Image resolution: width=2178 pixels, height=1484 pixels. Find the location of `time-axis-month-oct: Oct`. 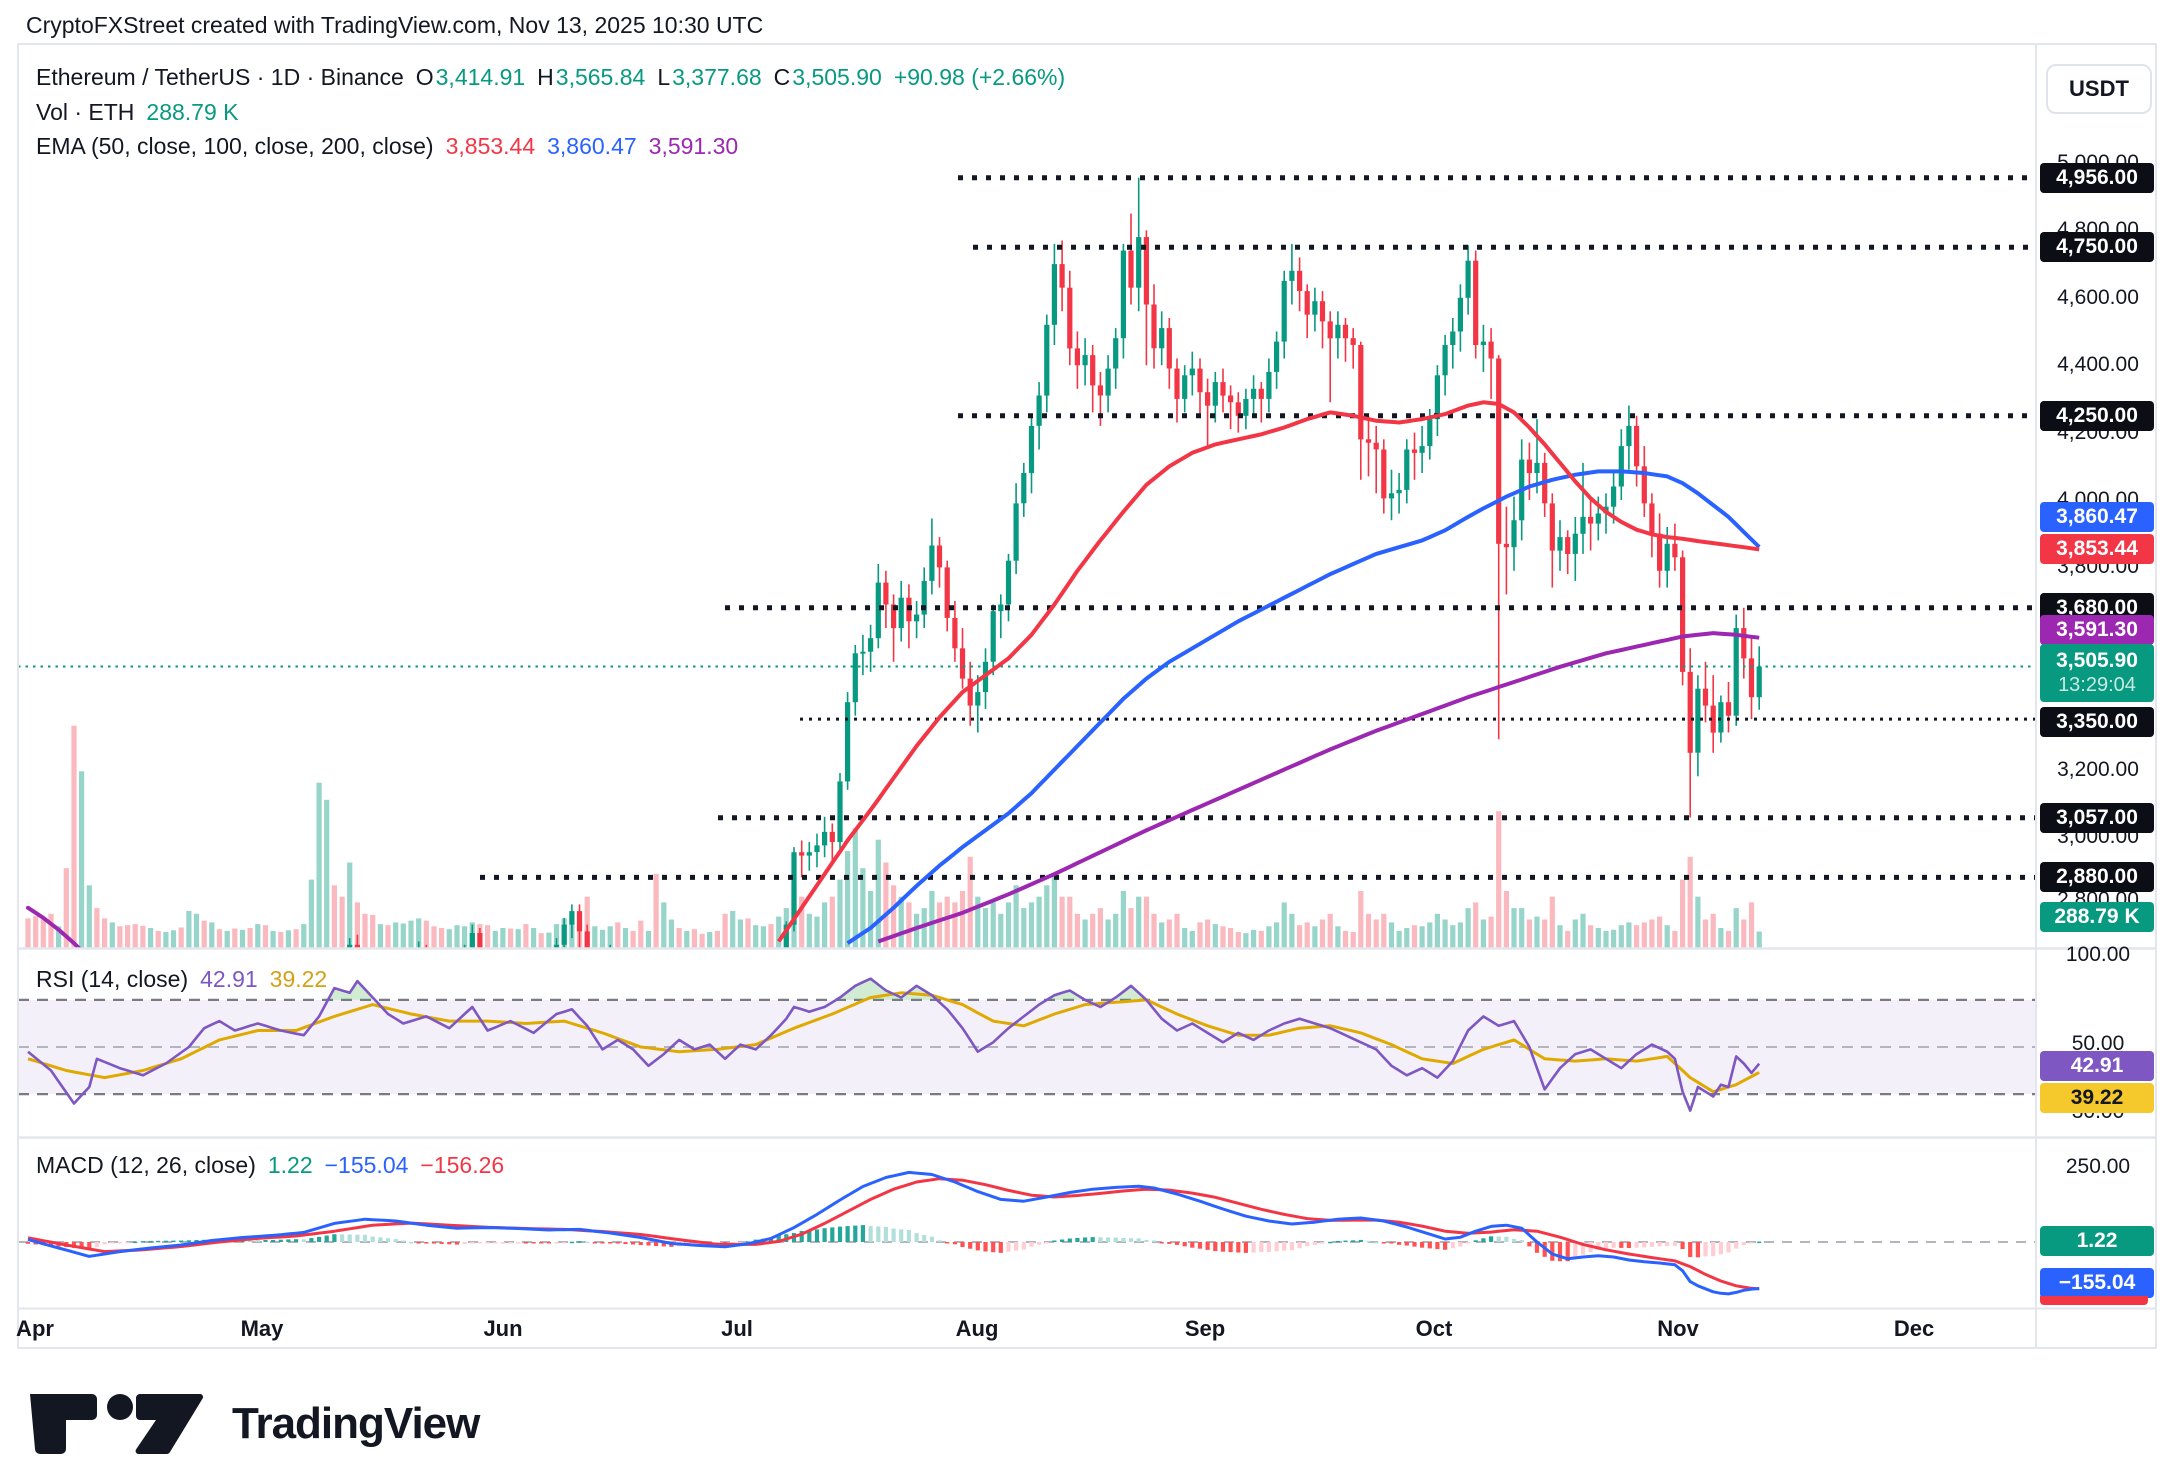

time-axis-month-oct: Oct is located at coordinates (1434, 1328).